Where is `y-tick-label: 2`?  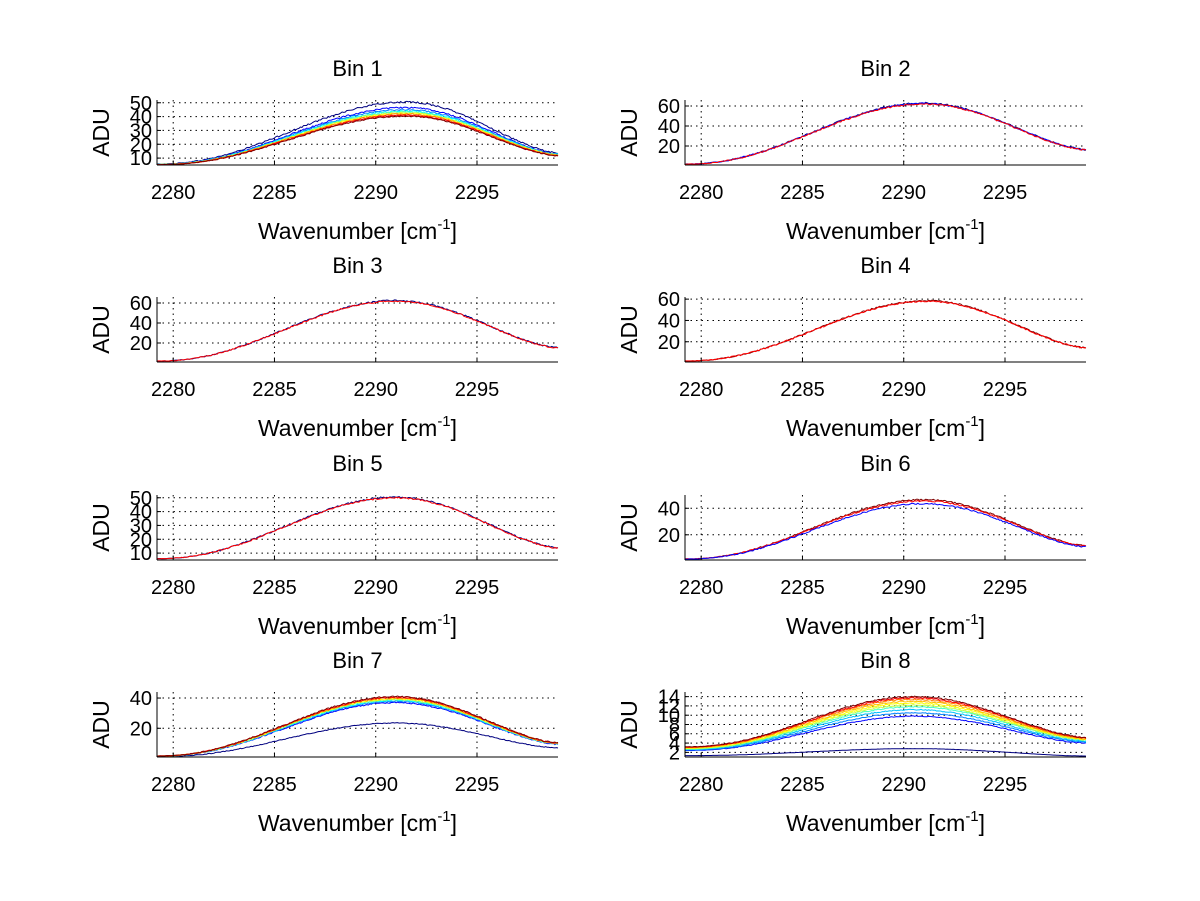
y-tick-label: 2 is located at coordinates (674, 753).